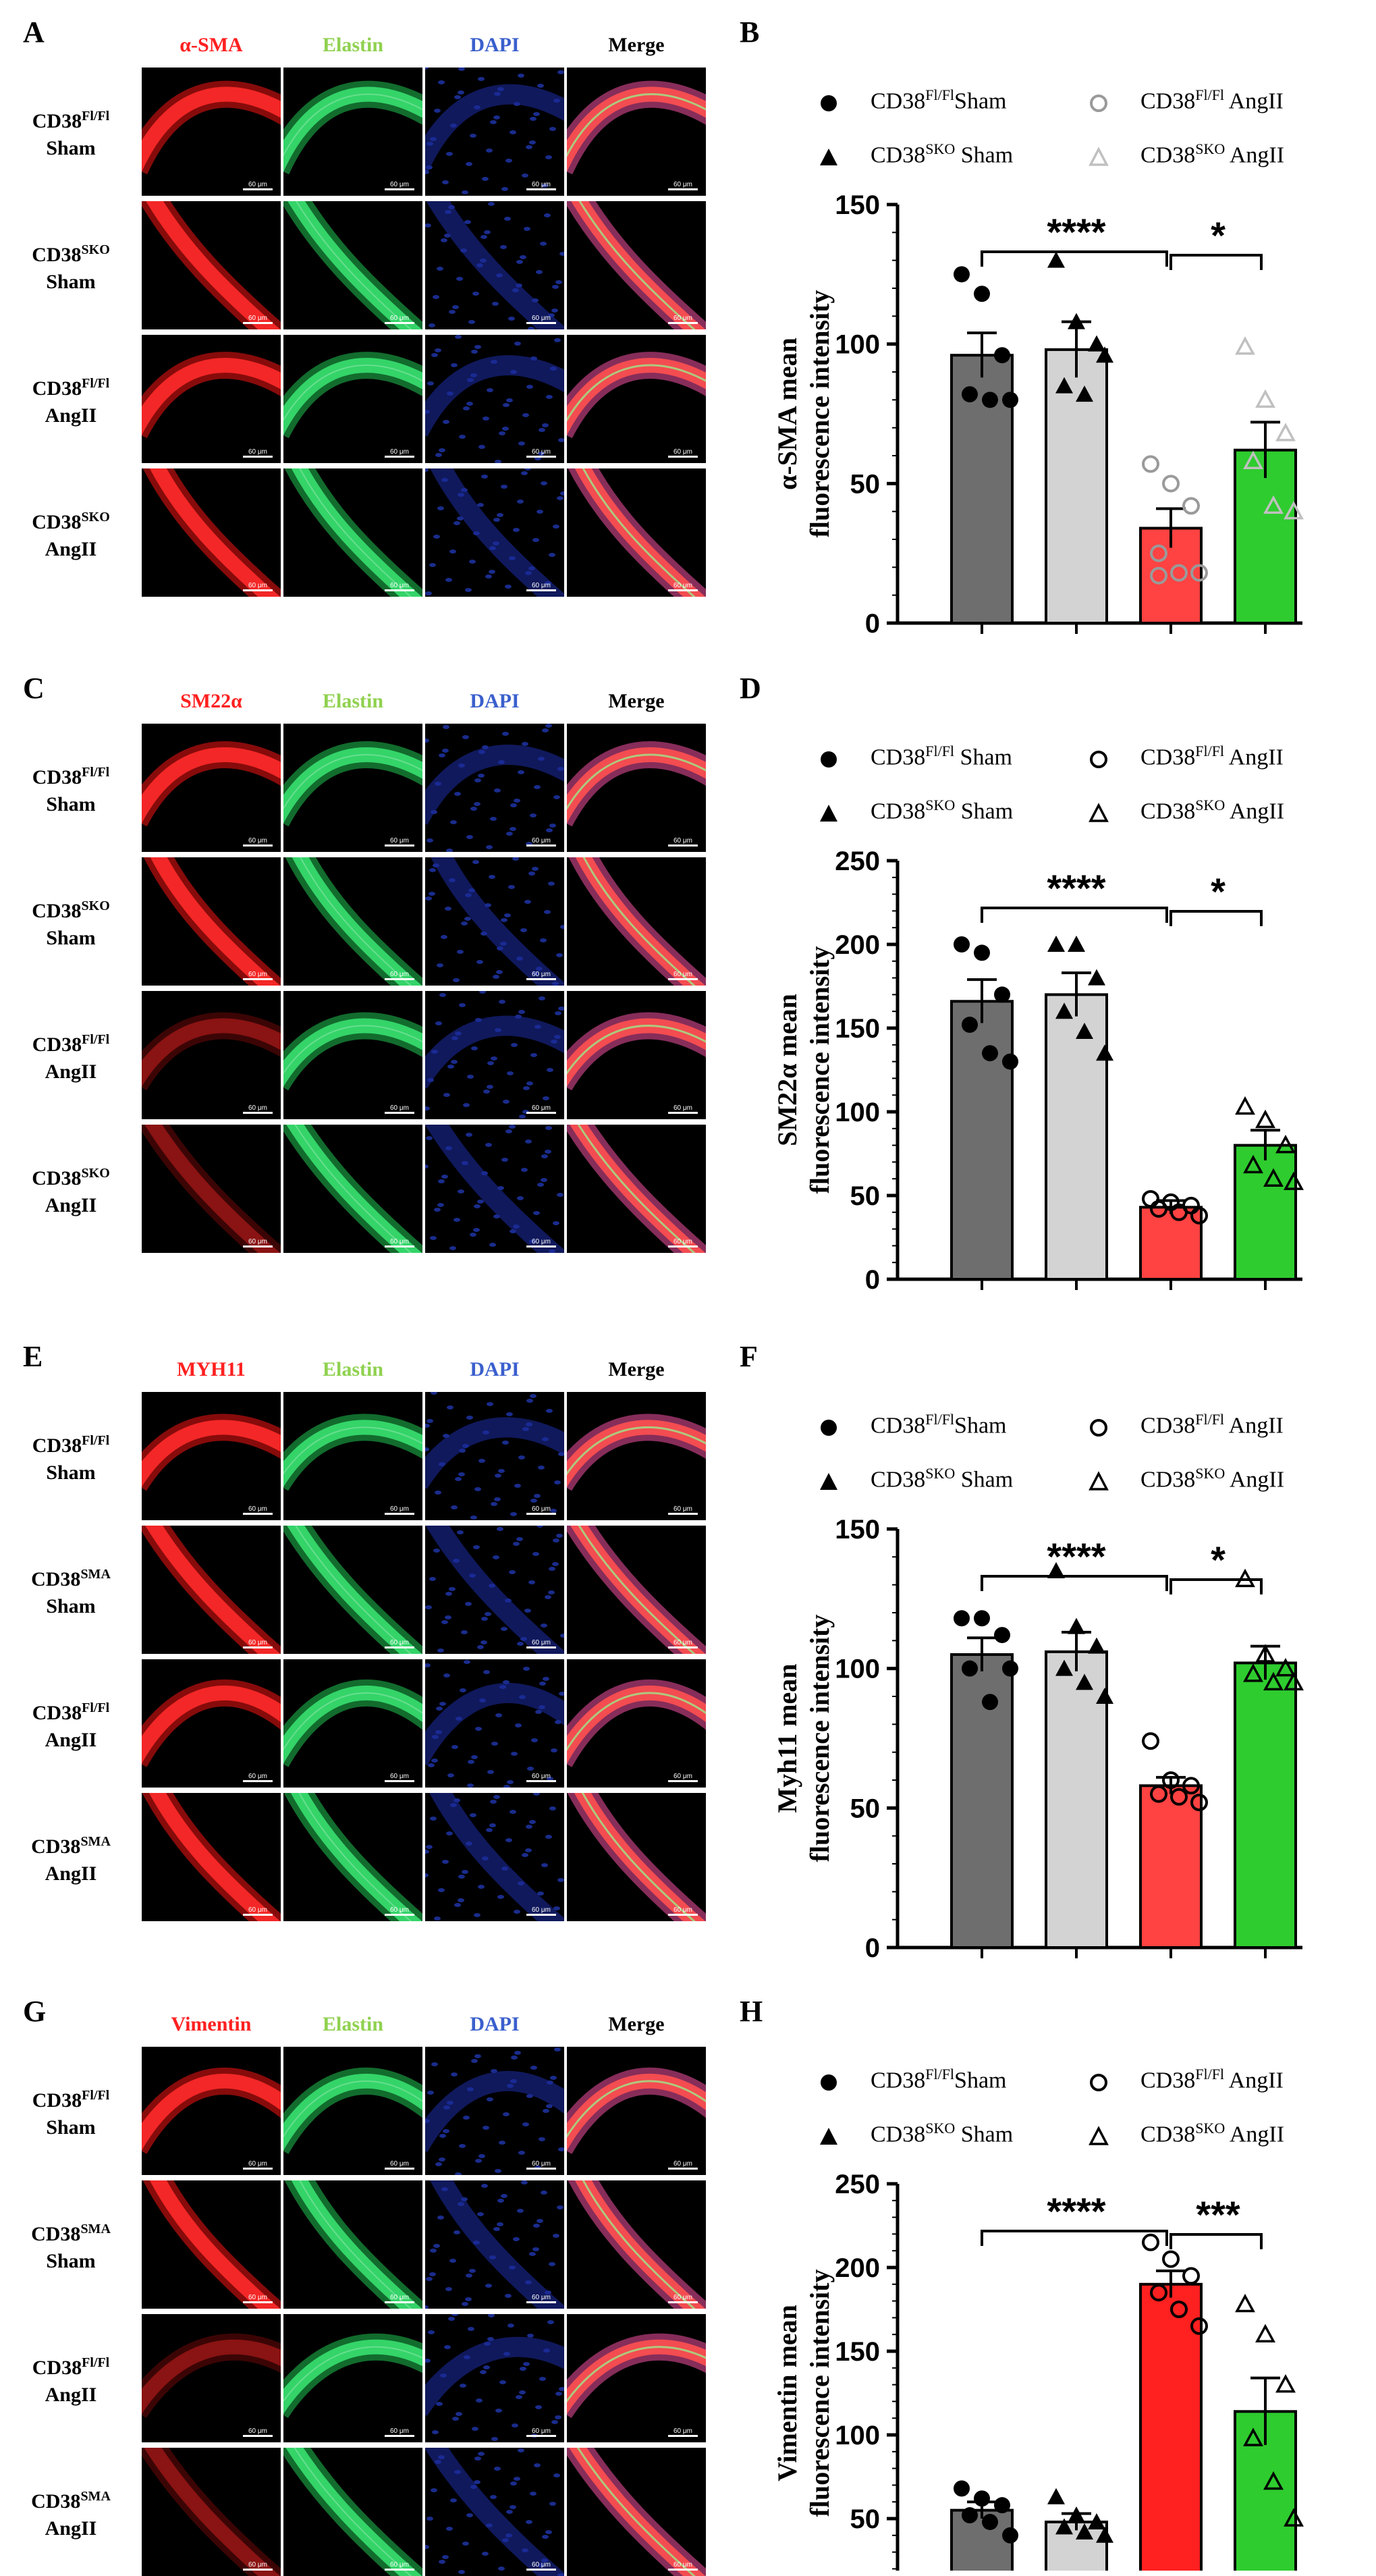 Image resolution: width=1376 pixels, height=2576 pixels. Describe the element at coordinates (865, 1196) in the screenshot. I see `y-tick-label: 50` at that location.